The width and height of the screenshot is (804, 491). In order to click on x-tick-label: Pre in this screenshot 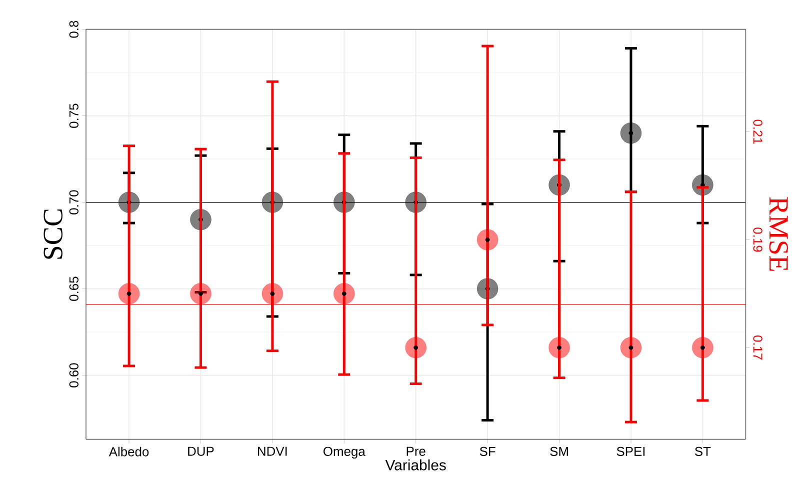, I will do `click(416, 451)`.